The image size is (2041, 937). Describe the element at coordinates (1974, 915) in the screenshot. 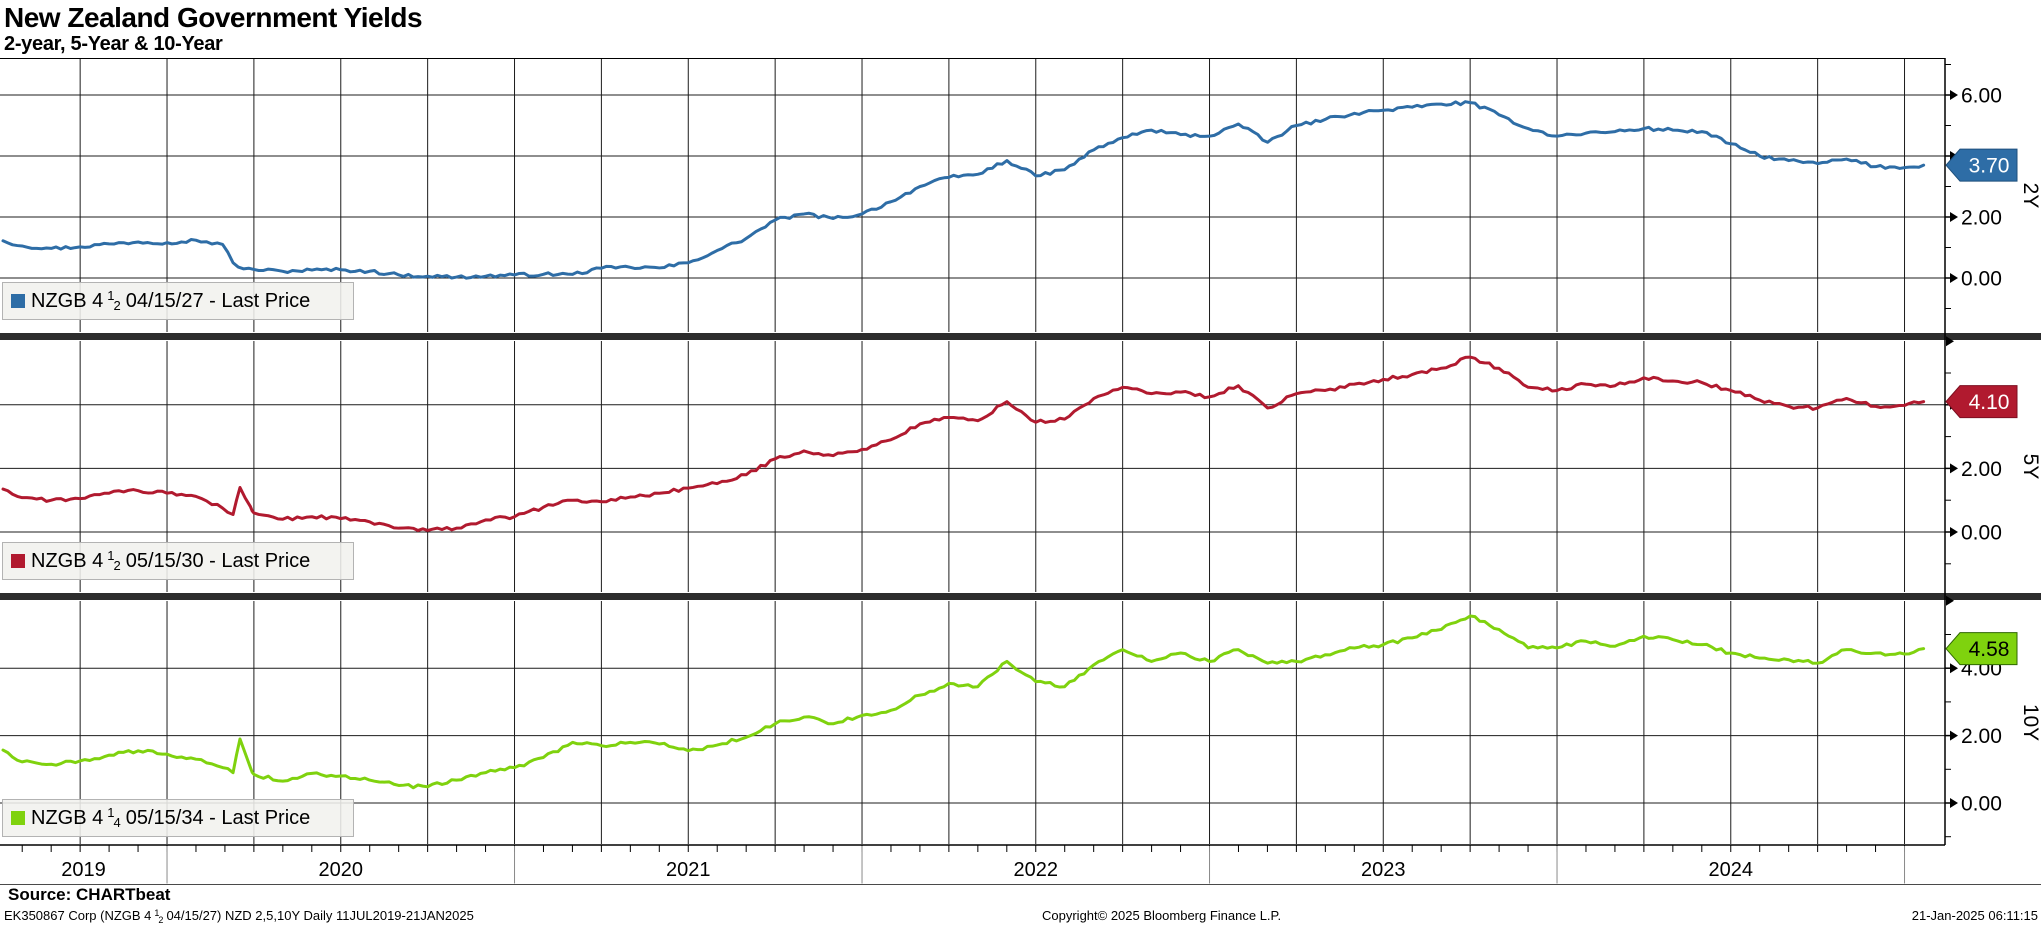

I see `timestamp: 21-Jan-2025 06:11:15` at that location.